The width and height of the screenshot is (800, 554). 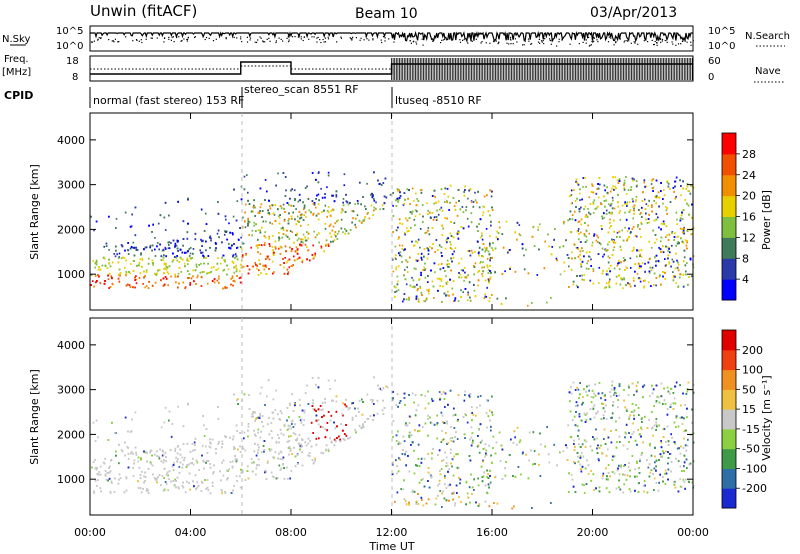 I want to click on colorbar-swatch, so click(x=729, y=144).